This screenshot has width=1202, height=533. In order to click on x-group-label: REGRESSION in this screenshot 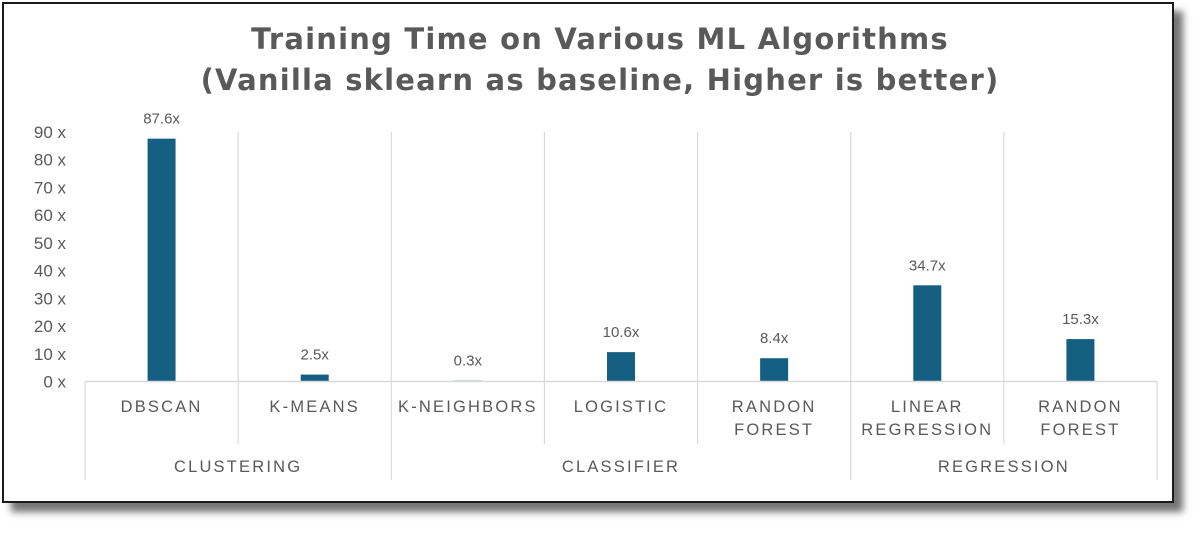, I will do `click(1004, 467)`.